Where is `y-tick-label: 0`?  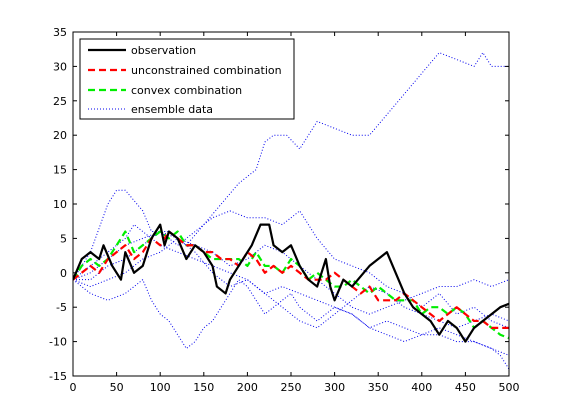
y-tick-label: 0 is located at coordinates (63, 273).